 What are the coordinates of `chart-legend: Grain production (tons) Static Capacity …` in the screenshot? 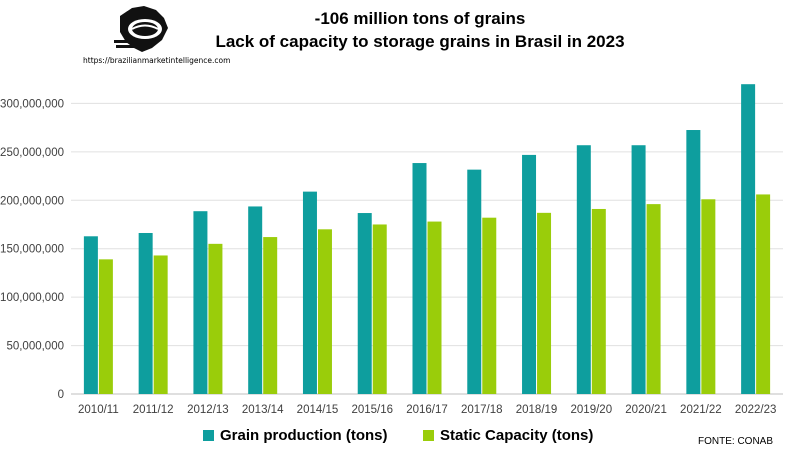 It's located at (396, 438).